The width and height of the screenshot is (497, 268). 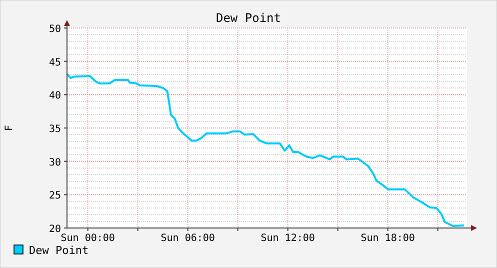 What do you see at coordinates (54, 129) in the screenshot?
I see `y-tick-label: 35` at bounding box center [54, 129].